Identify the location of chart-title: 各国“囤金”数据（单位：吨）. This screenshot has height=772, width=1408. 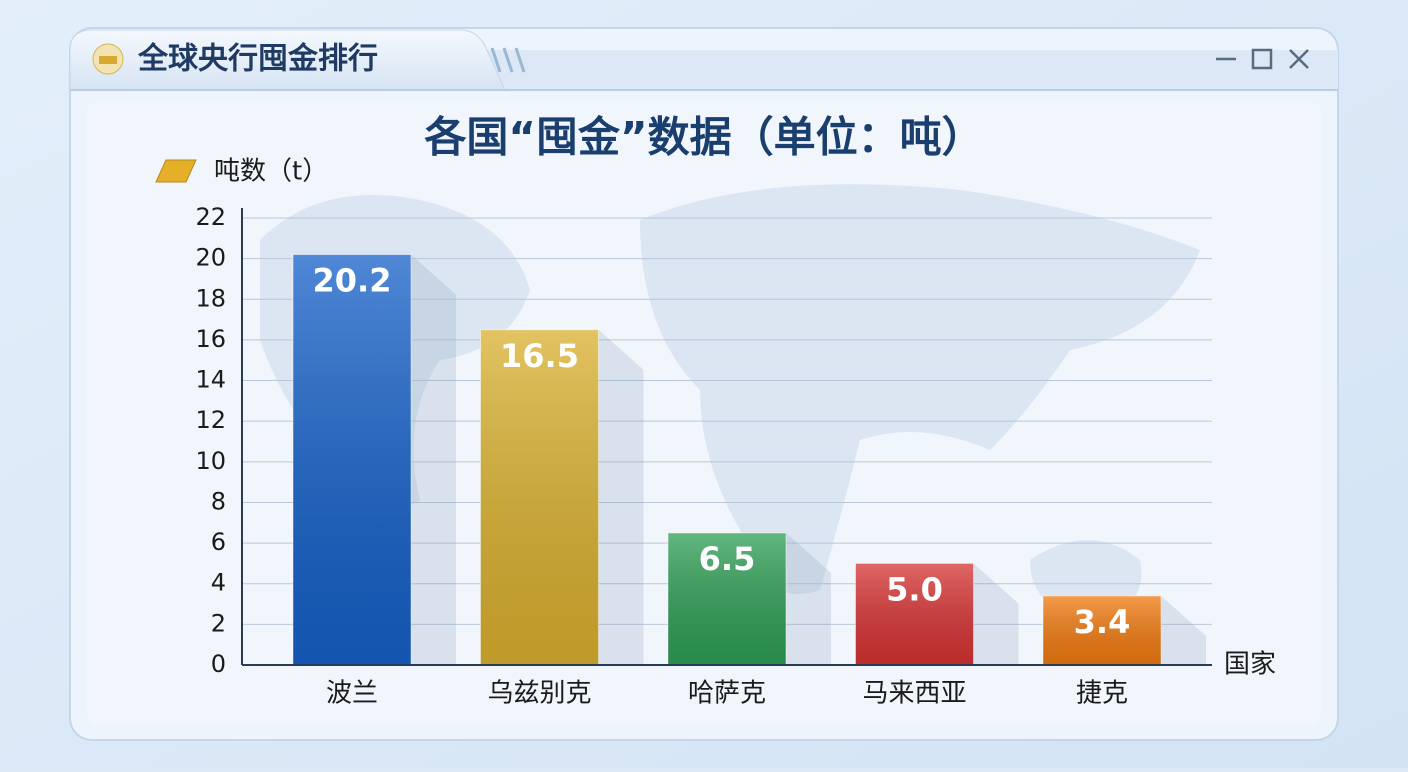
(703, 137).